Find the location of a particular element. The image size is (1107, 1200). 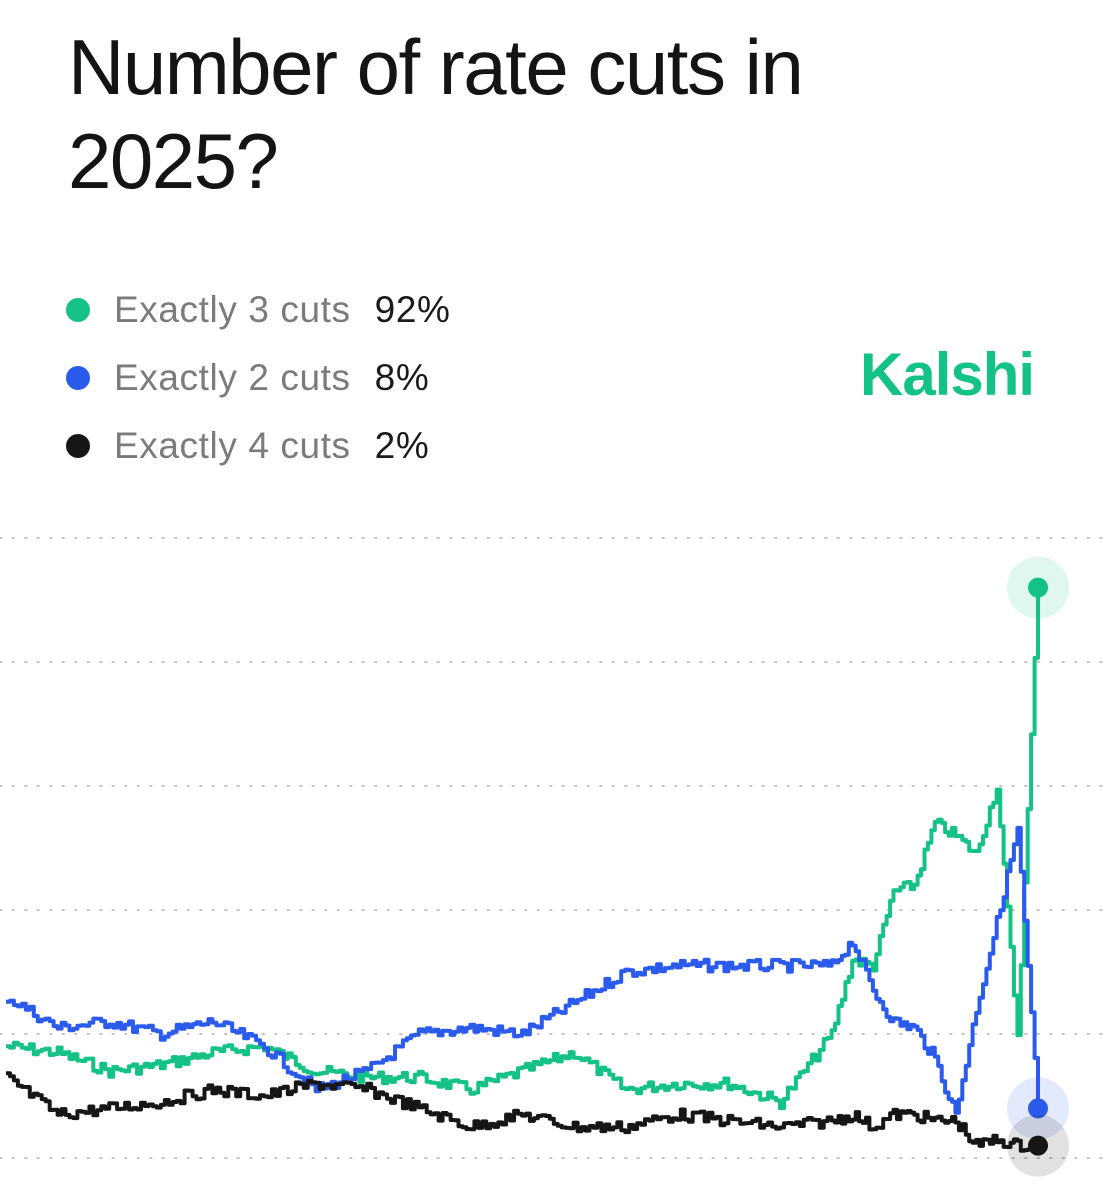

series-line-exactly-4-cuts is located at coordinates (523, 1112).